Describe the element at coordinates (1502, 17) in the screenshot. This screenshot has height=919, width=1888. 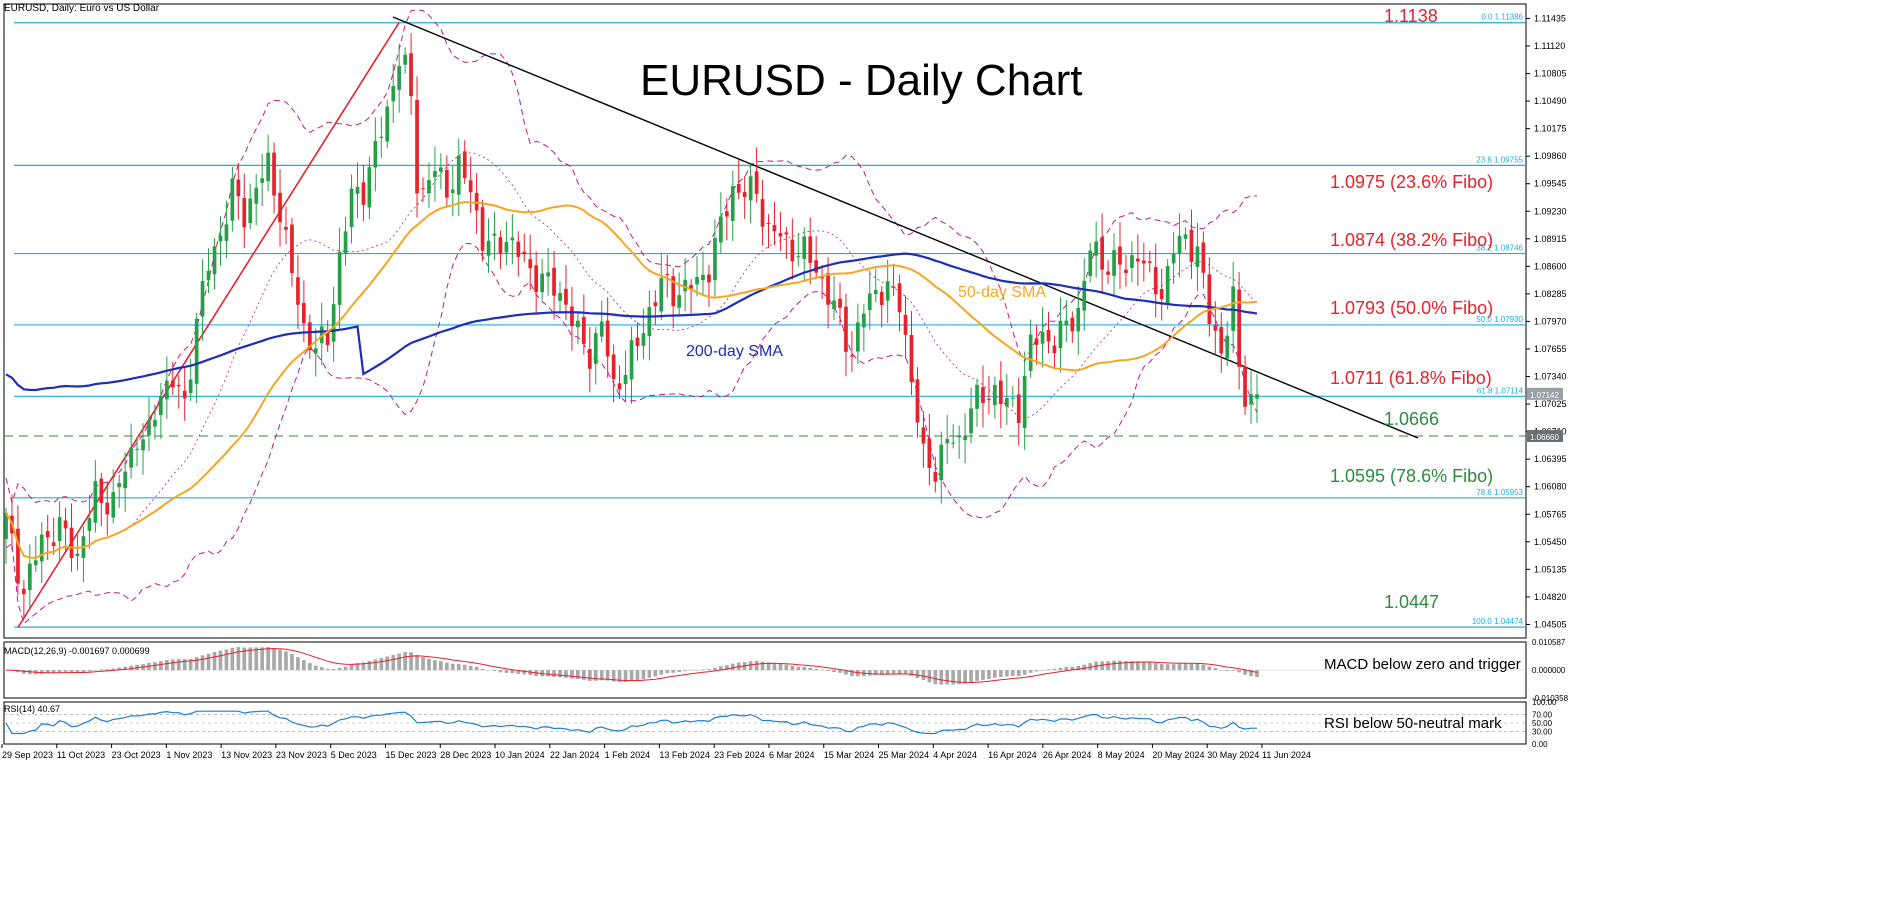
I see `fibo-level-label: 0.0 1.11386` at that location.